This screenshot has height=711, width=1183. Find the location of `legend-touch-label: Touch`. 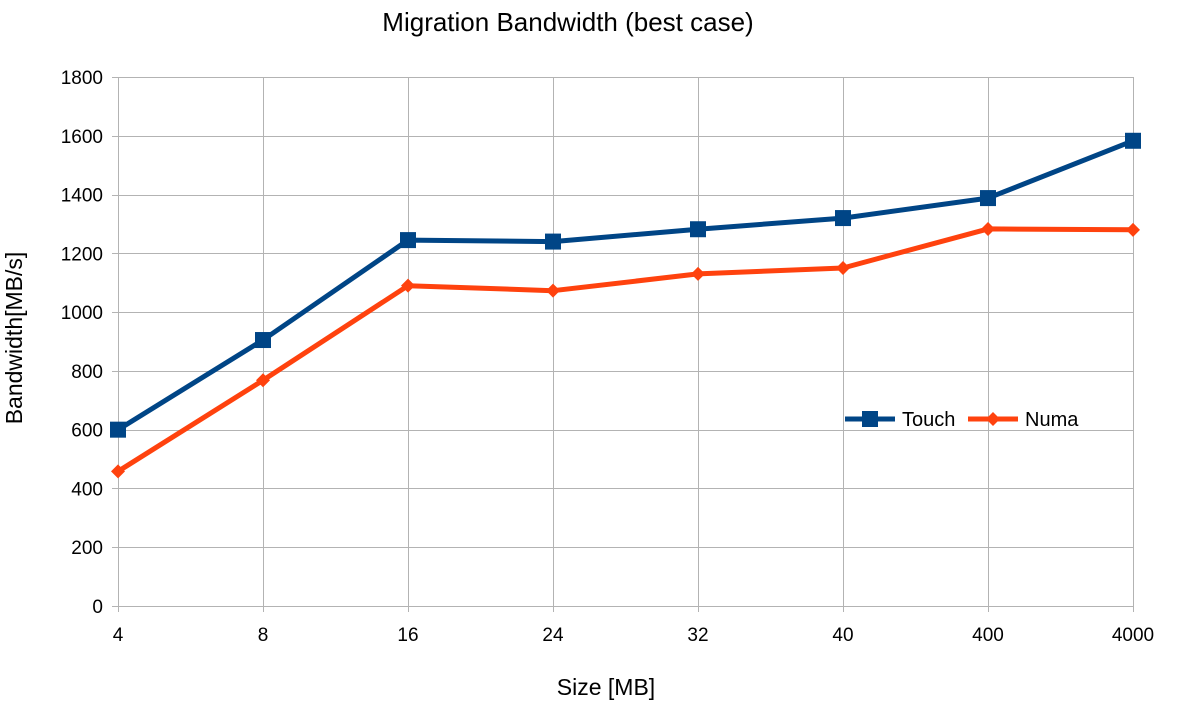

legend-touch-label: Touch is located at coordinates (928, 420).